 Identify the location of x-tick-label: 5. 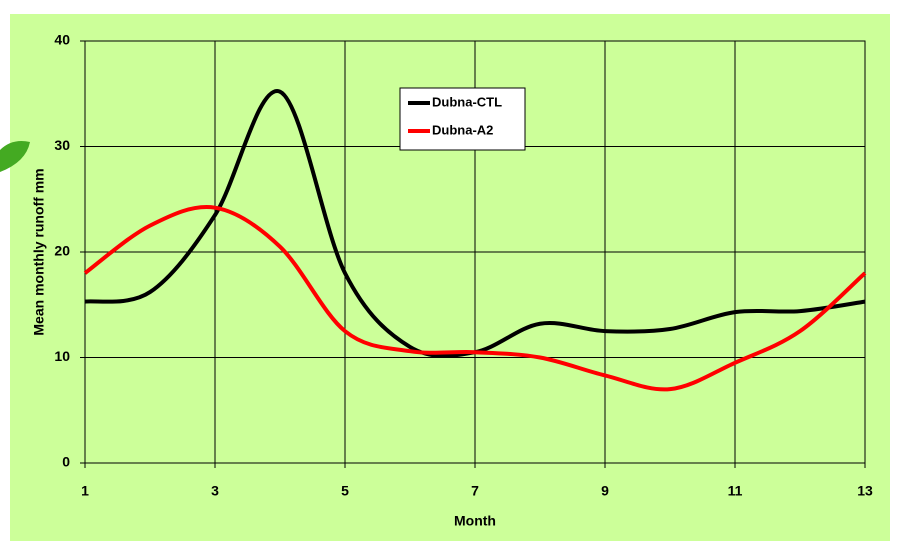
(345, 491).